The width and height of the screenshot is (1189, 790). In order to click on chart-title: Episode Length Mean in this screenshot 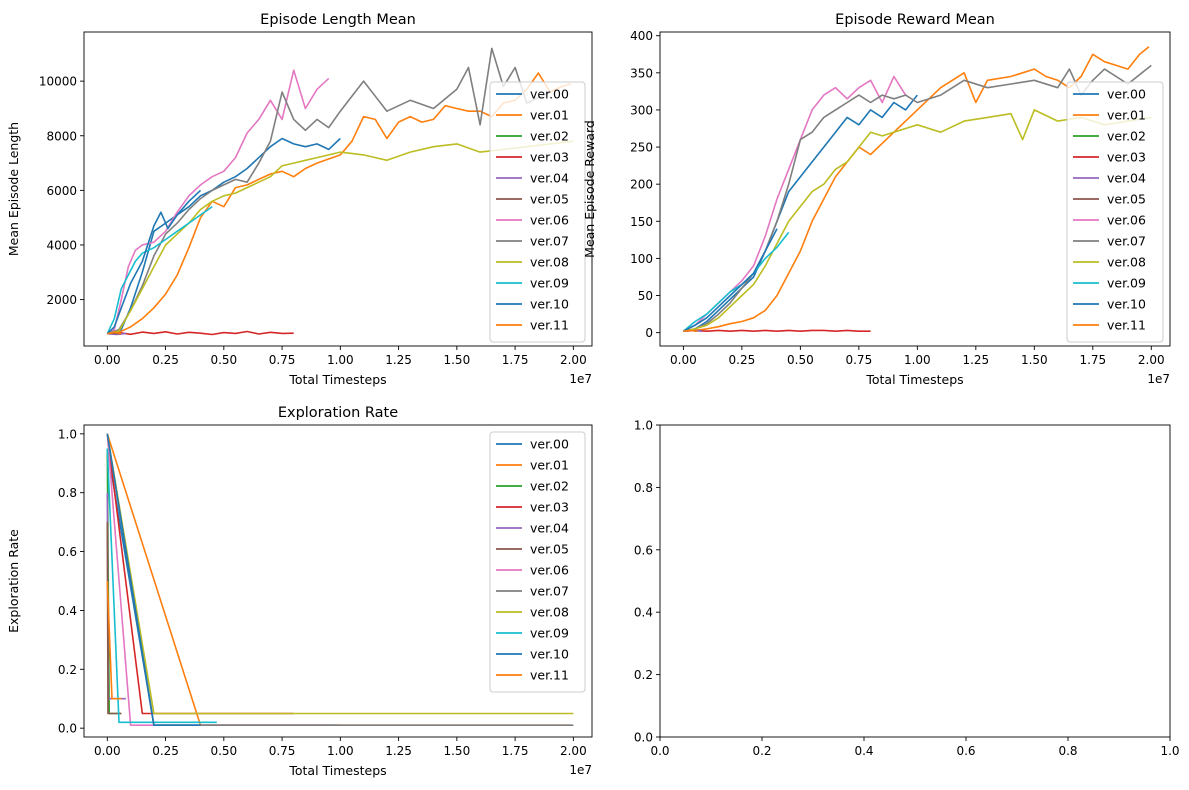, I will do `click(338, 20)`.